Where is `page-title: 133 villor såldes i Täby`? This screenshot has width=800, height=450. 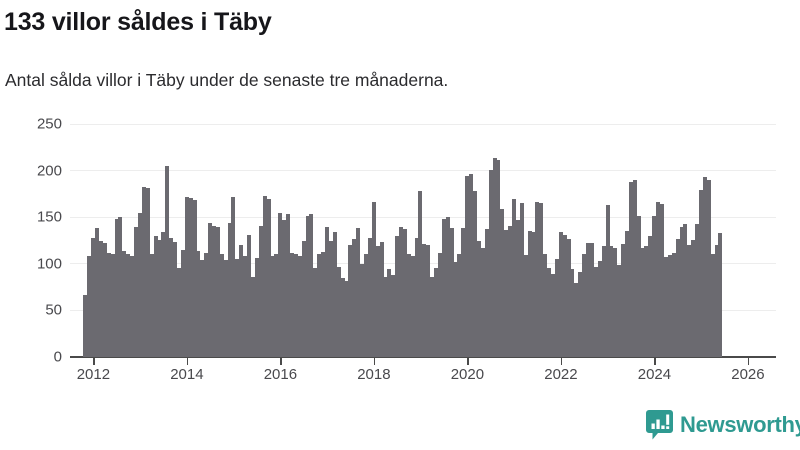
page-title: 133 villor såldes i Täby is located at coordinates (138, 22).